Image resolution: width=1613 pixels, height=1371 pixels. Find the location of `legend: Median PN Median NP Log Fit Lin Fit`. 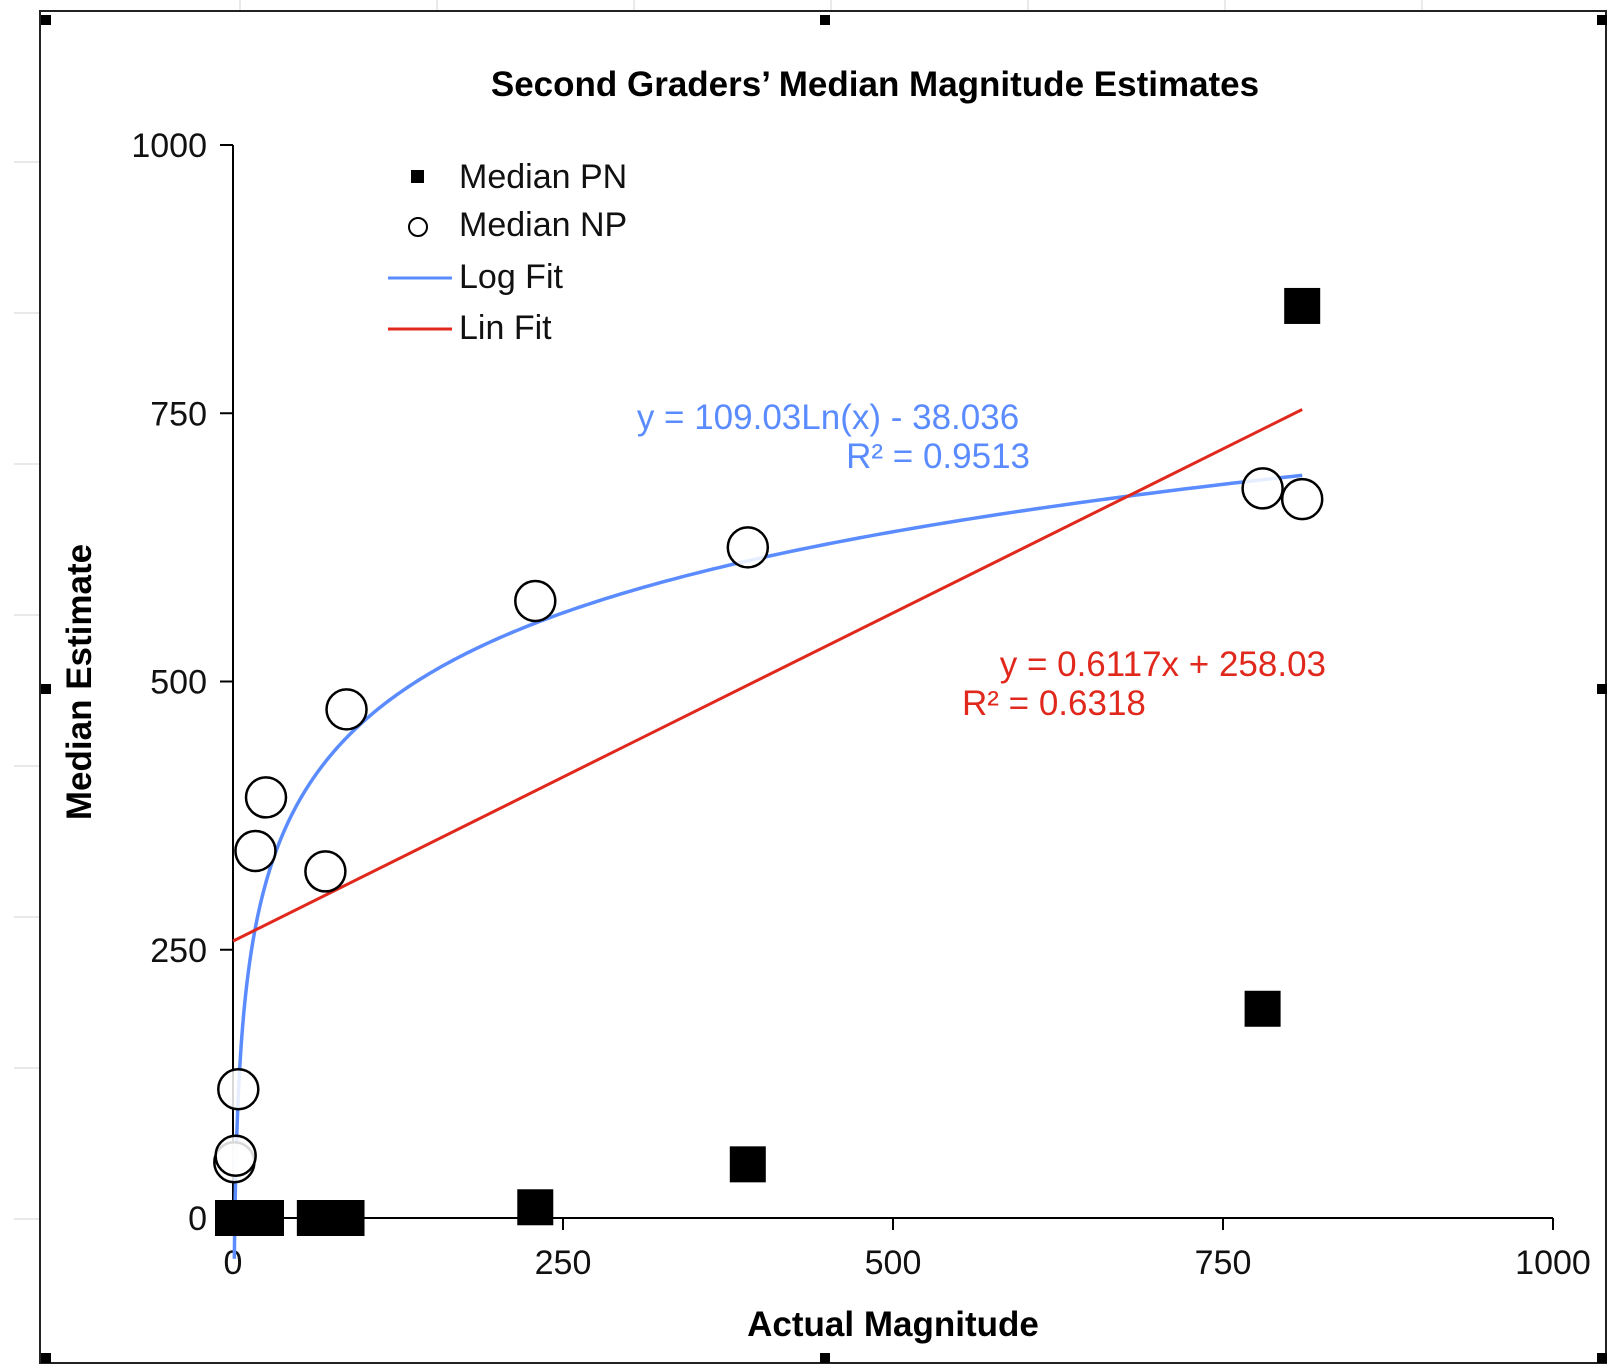

legend: Median PN Median NP Log Fit Lin Fit is located at coordinates (507, 252).